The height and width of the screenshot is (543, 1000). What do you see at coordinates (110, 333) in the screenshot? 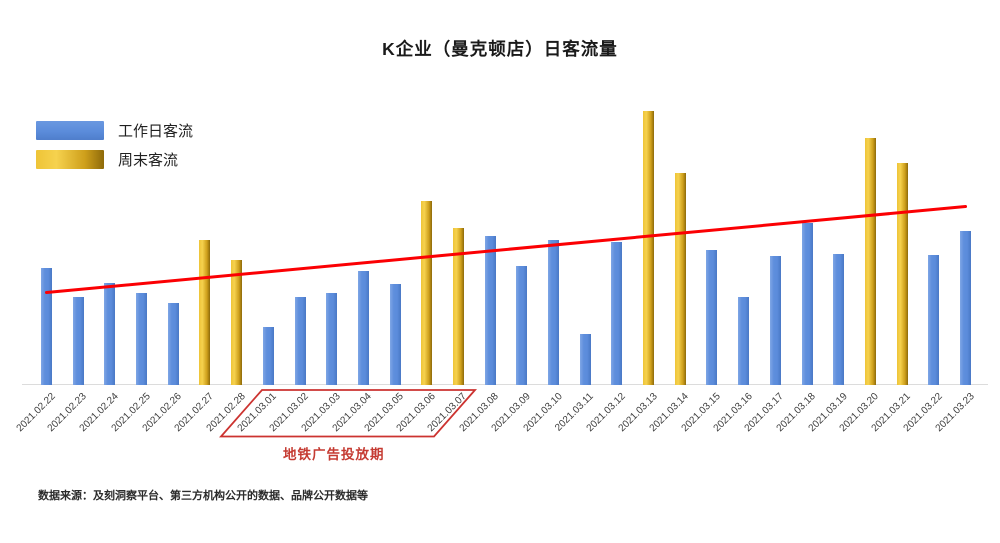
I see `bar-2021.02.24` at bounding box center [110, 333].